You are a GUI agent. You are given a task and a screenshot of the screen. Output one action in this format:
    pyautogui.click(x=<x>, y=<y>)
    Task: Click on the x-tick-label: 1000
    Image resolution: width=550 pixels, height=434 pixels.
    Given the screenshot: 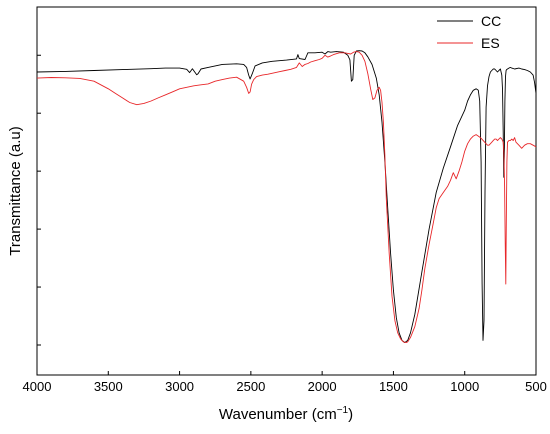 What is the action you would take?
    pyautogui.click(x=464, y=386)
    